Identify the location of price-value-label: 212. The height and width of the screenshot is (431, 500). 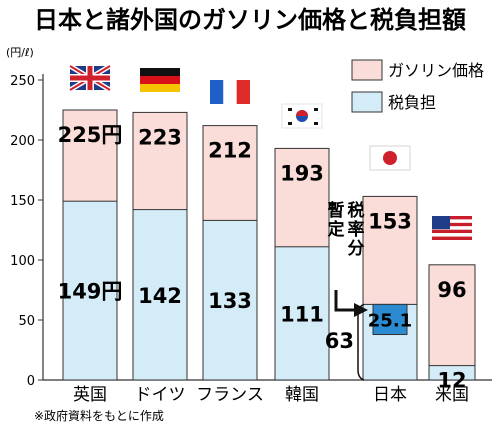
(230, 151).